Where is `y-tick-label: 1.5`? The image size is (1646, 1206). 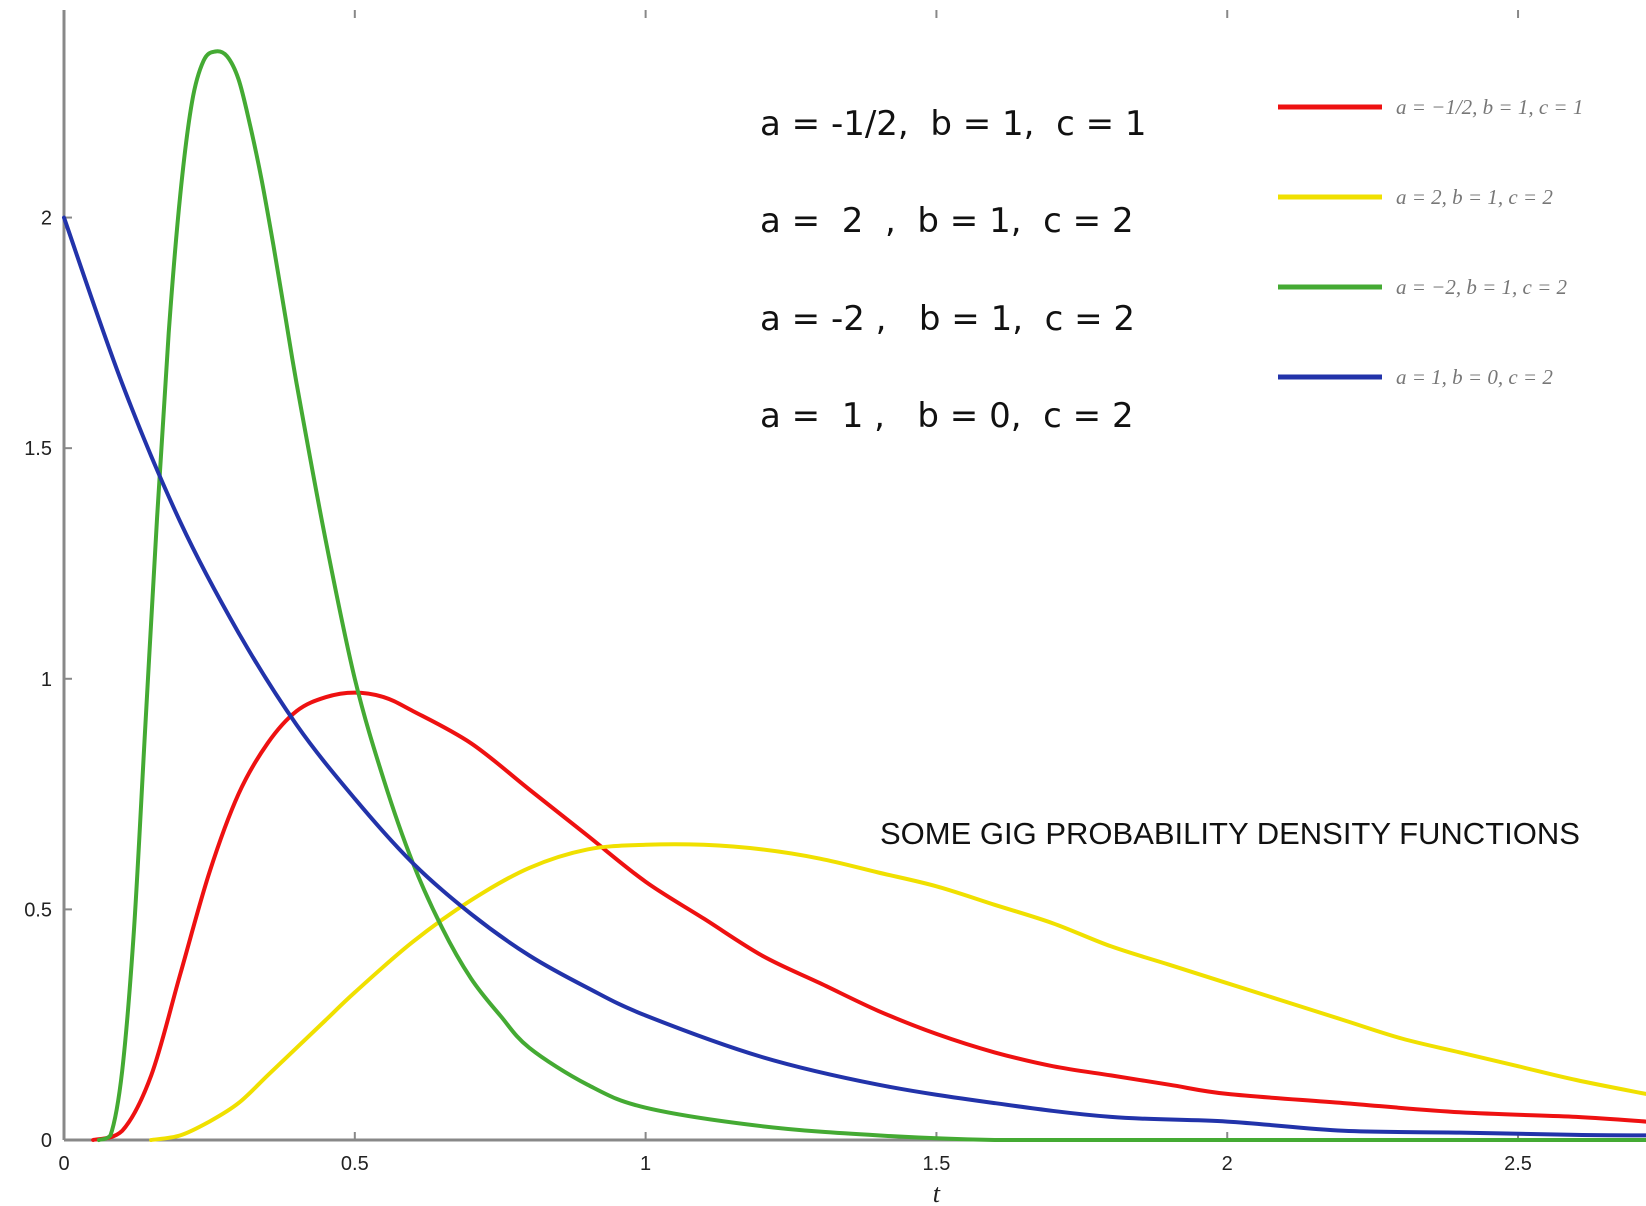 y-tick-label: 1.5 is located at coordinates (38, 449).